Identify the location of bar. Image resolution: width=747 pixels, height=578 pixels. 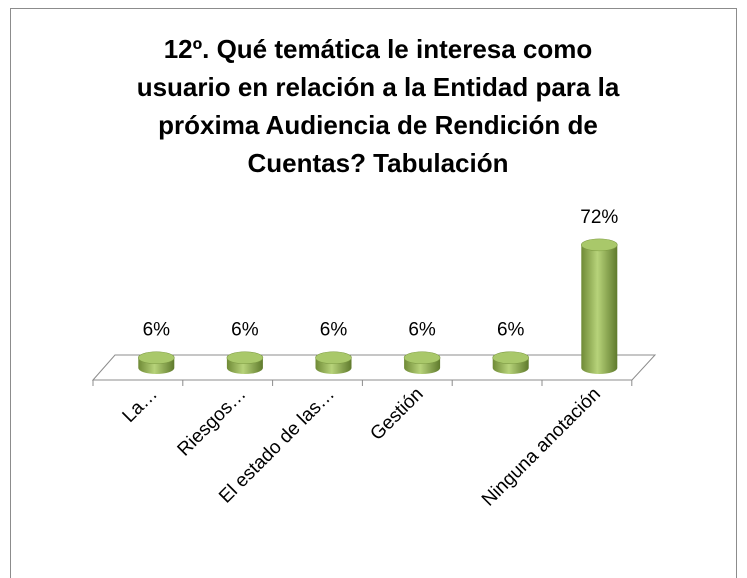
(599, 309).